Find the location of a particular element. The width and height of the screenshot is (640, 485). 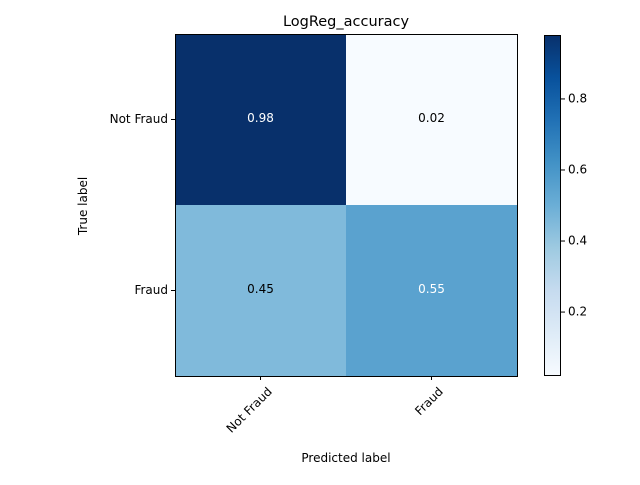

cell-value-label: 0.98 is located at coordinates (260, 118).